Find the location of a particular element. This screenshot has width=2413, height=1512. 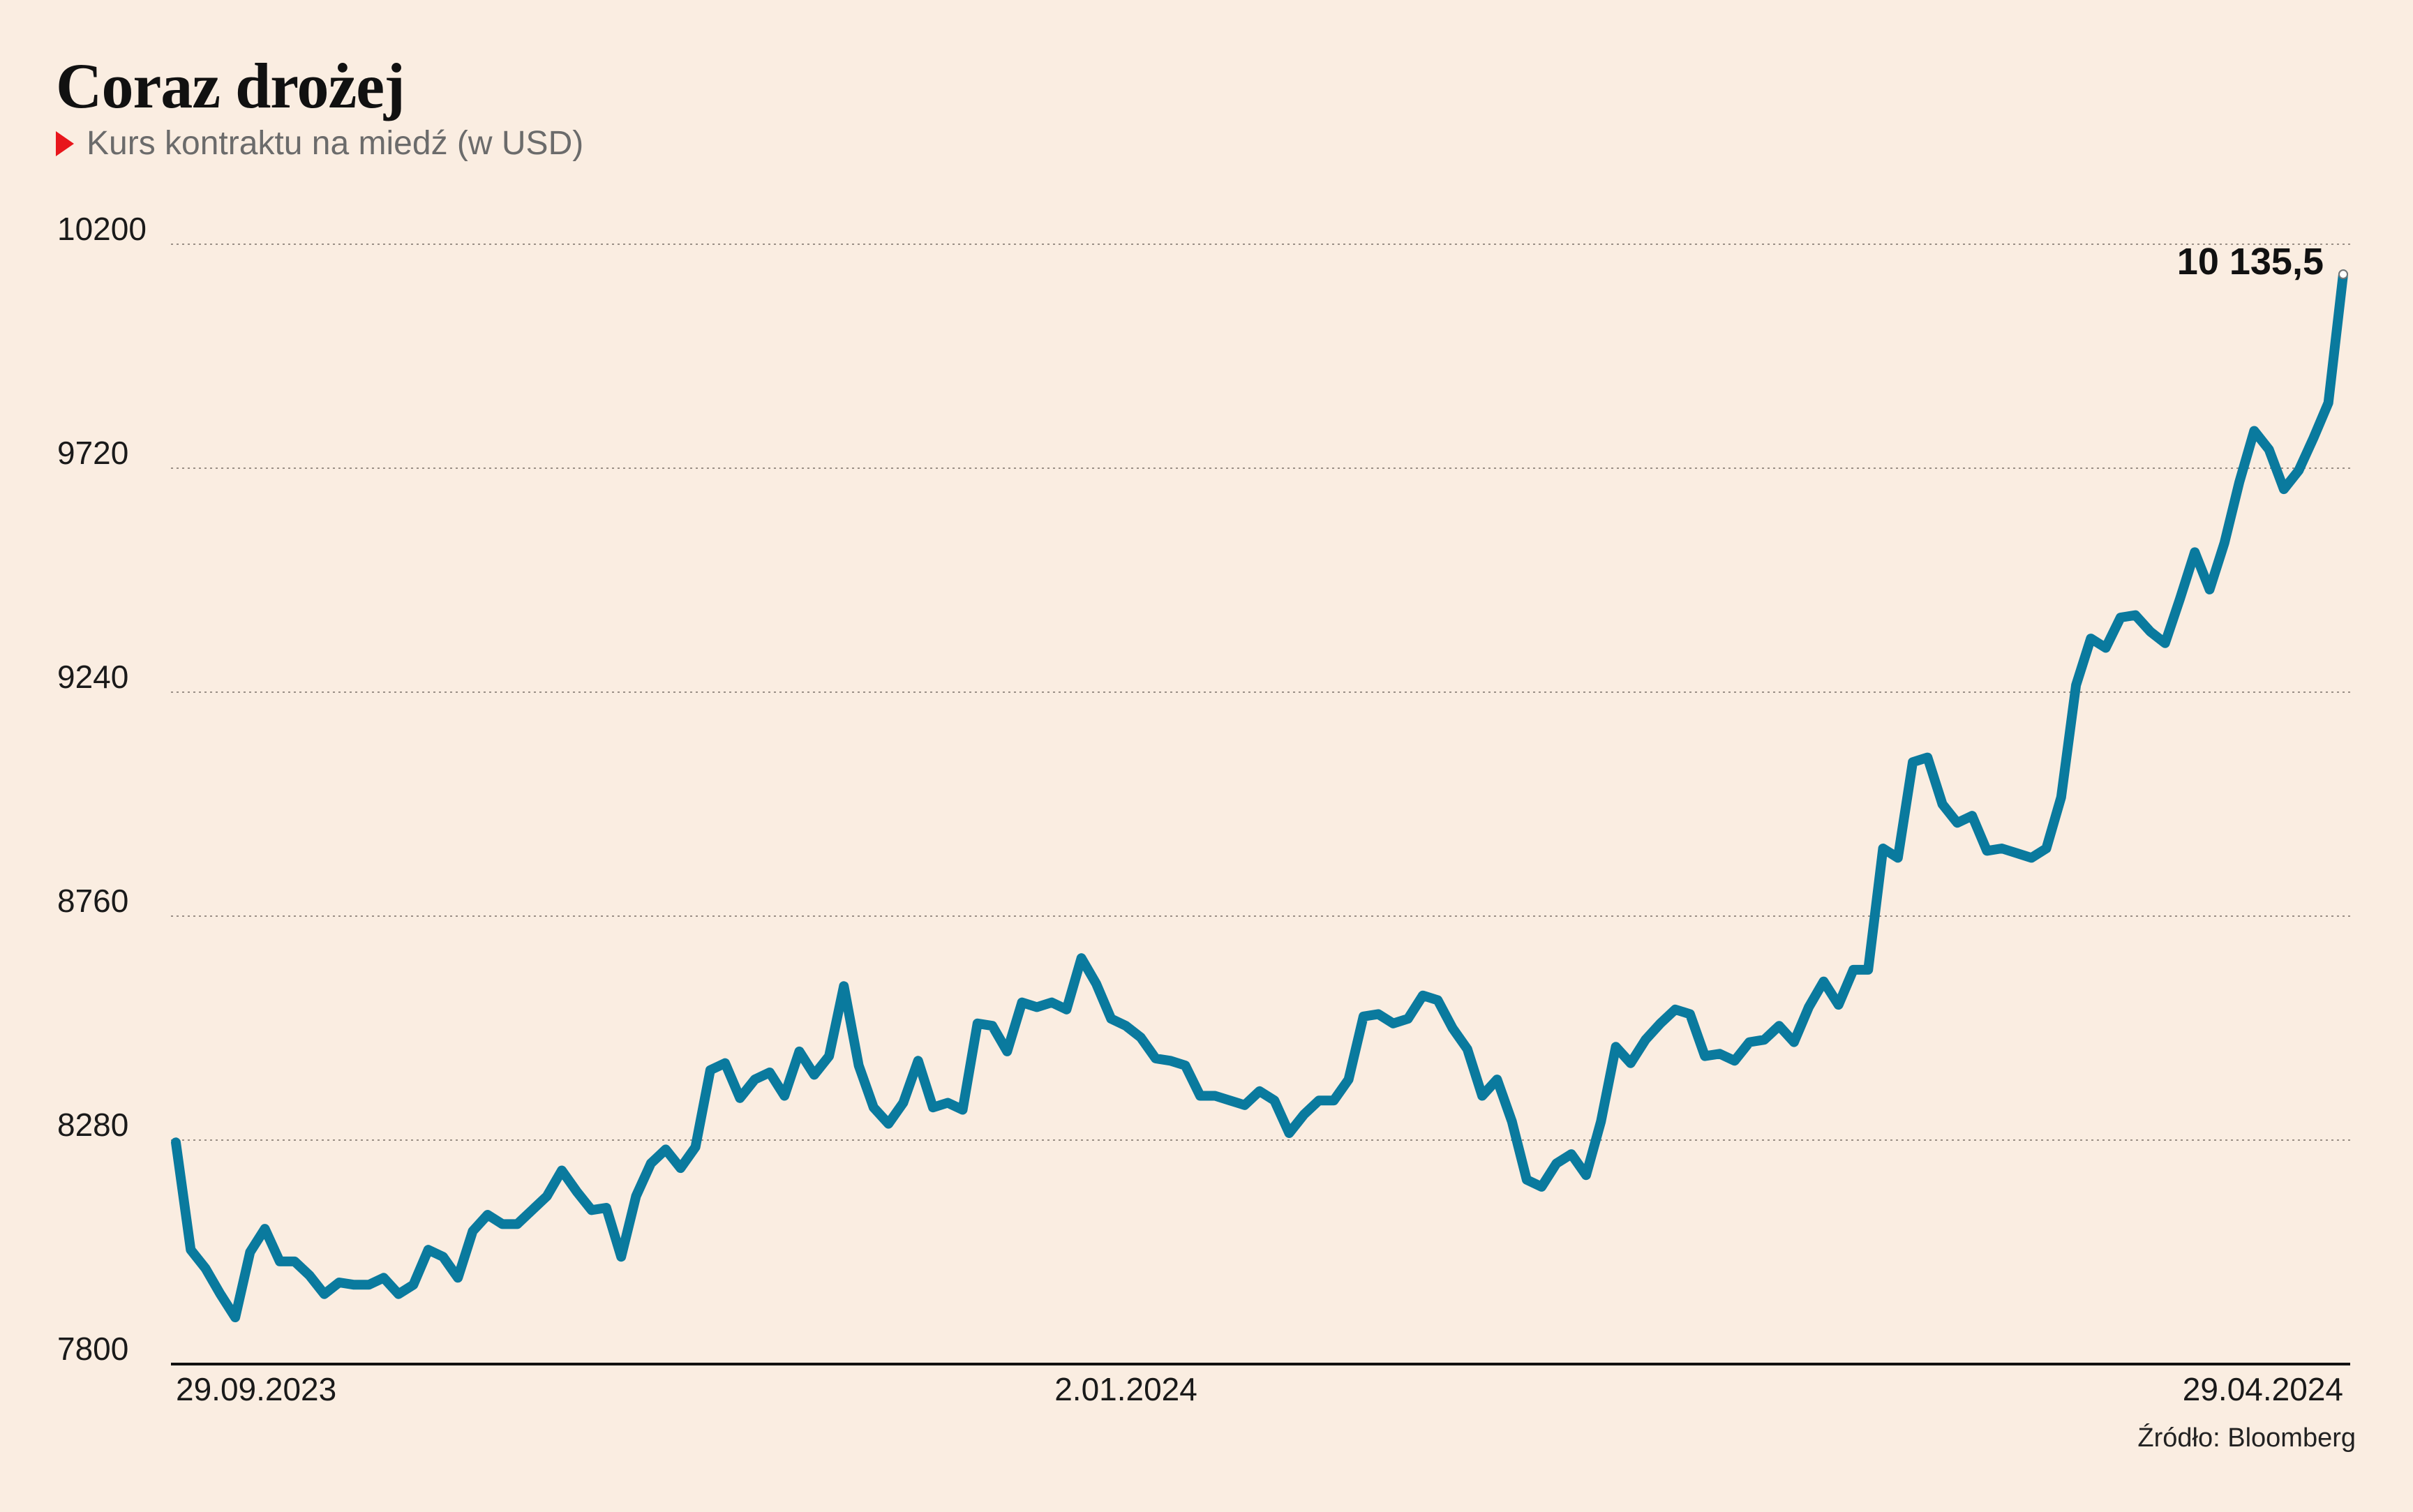

y-tick-label: 10200 is located at coordinates (102, 229).